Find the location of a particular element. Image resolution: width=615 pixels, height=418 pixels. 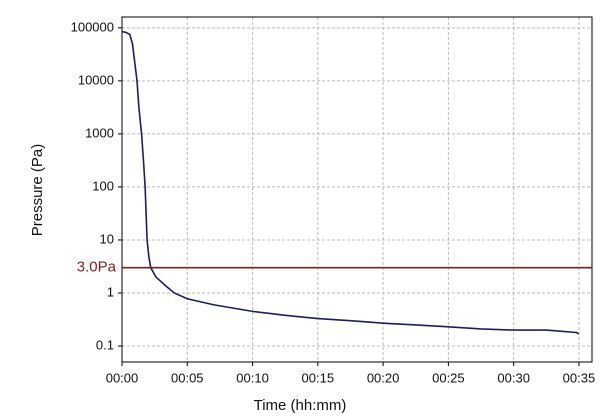

x-tick-label: 00:25 is located at coordinates (448, 377).